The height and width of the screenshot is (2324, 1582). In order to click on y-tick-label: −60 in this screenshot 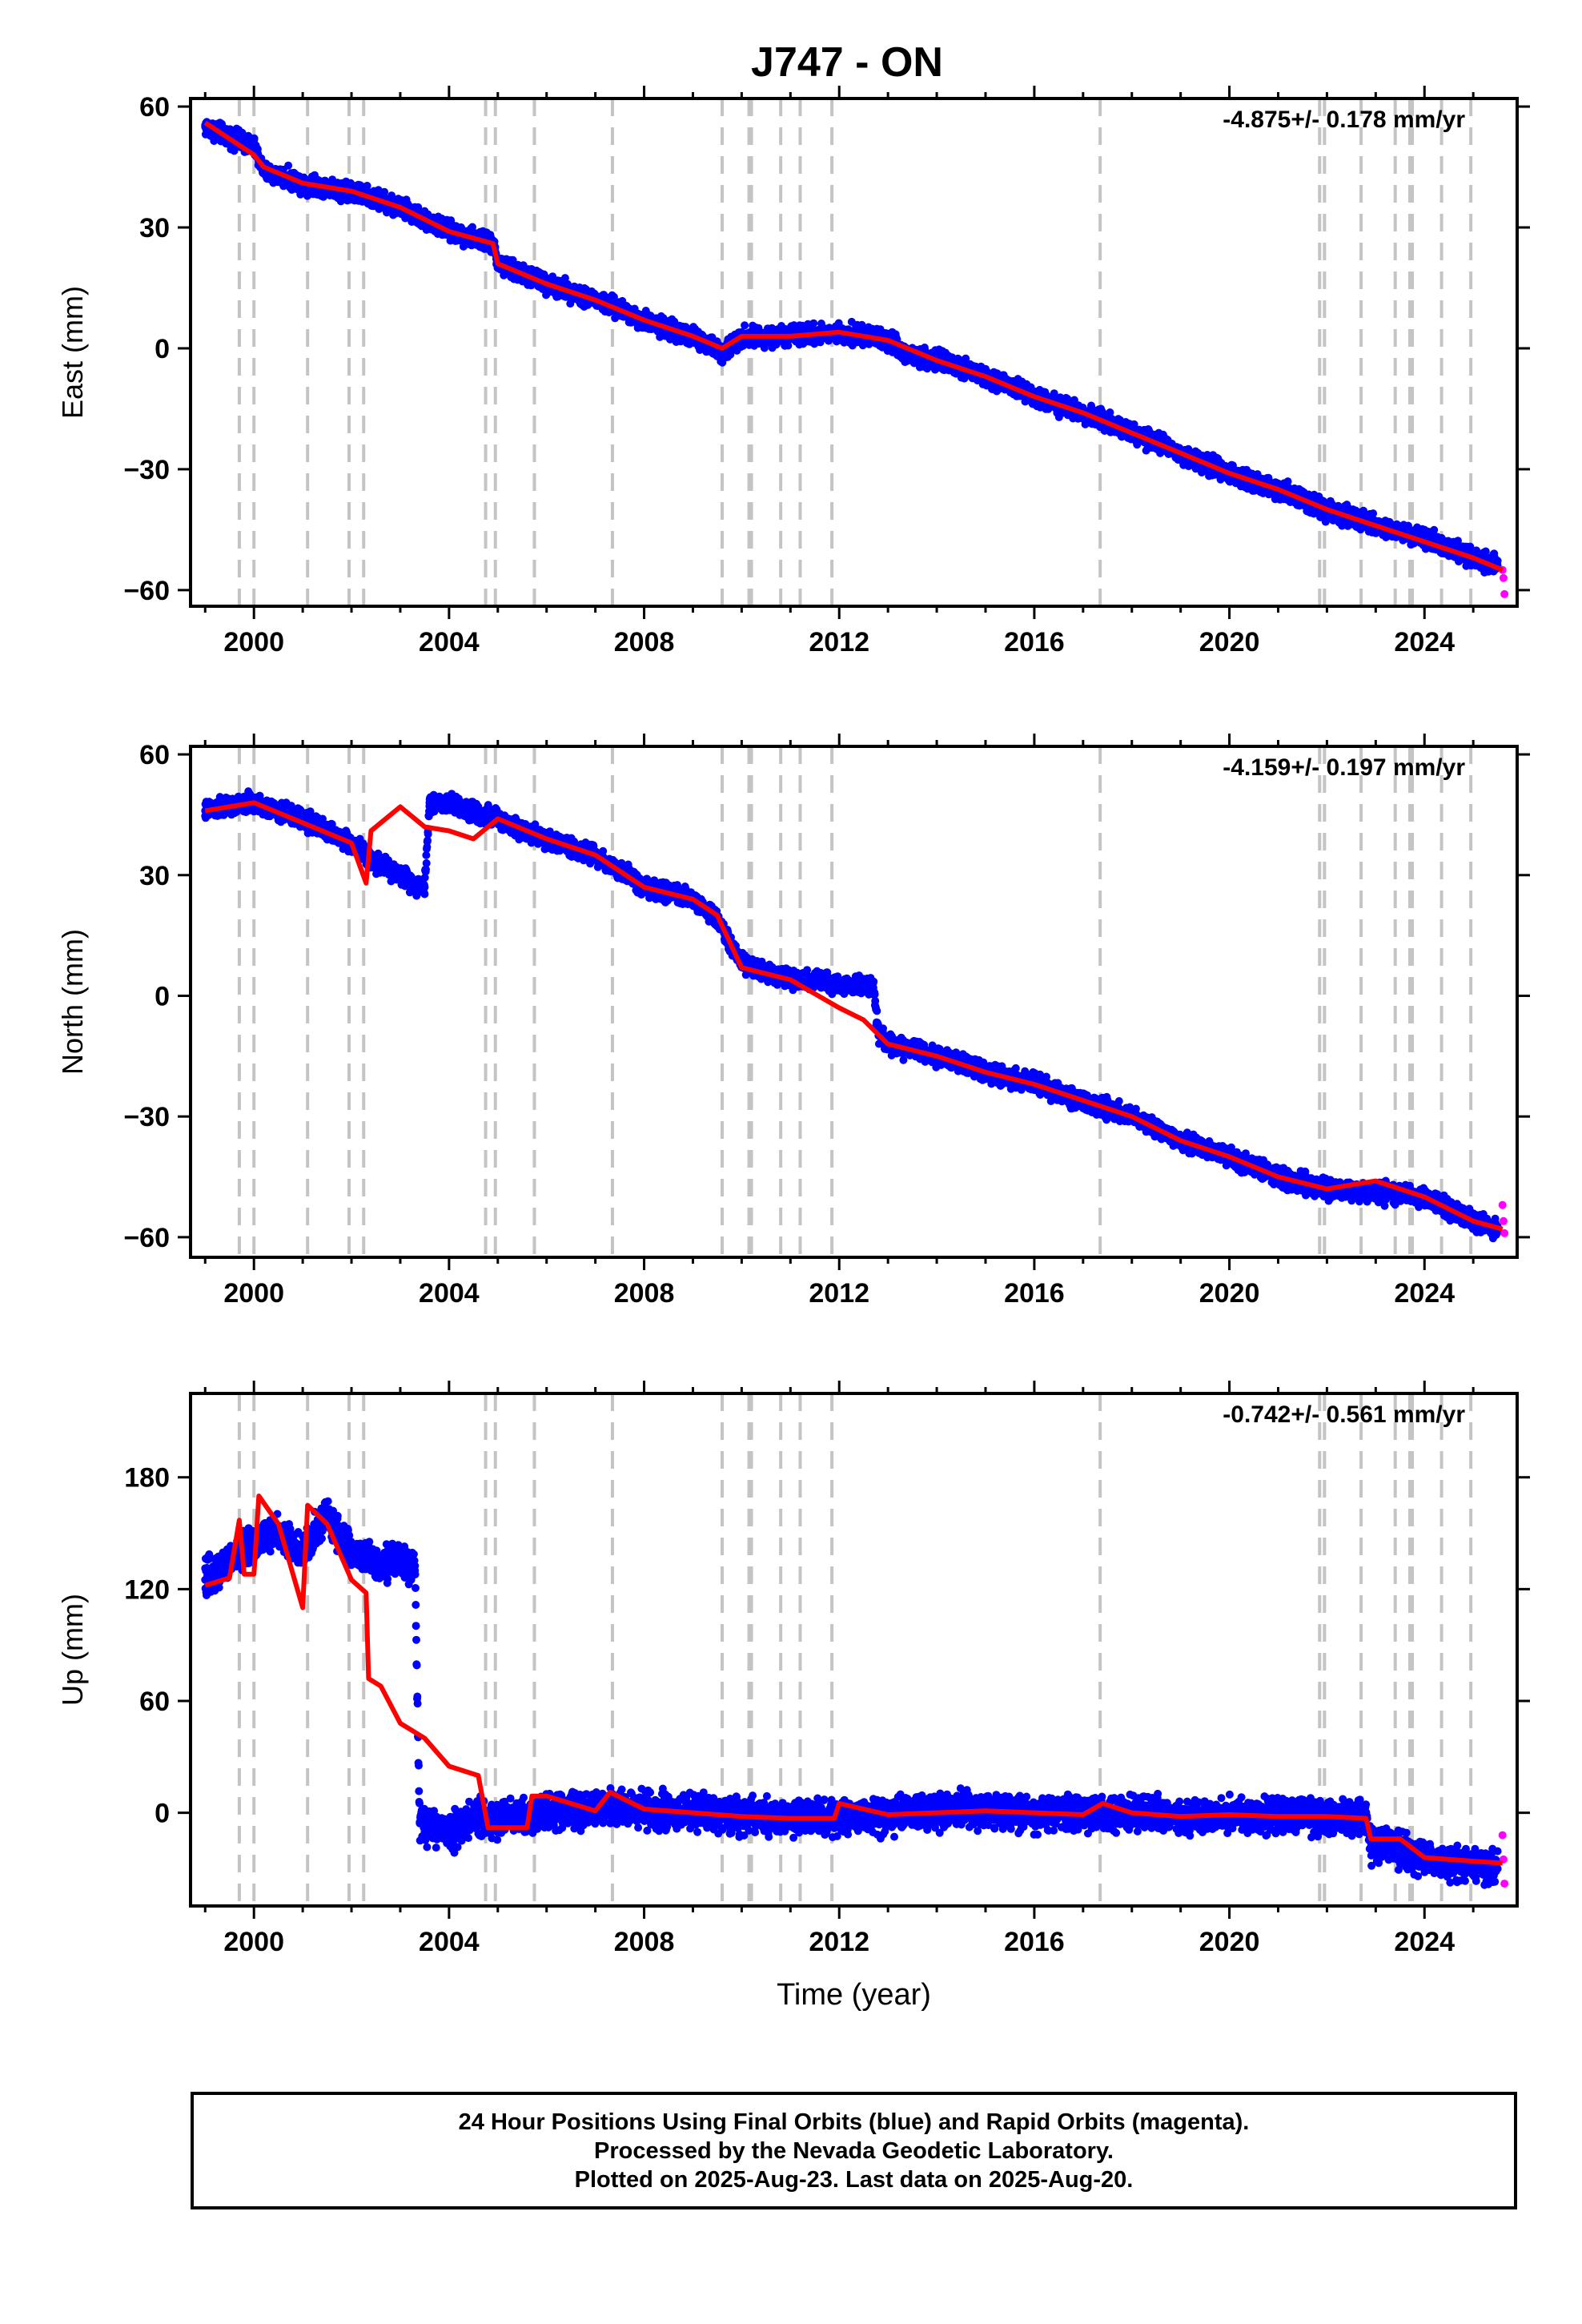, I will do `click(146, 591)`.